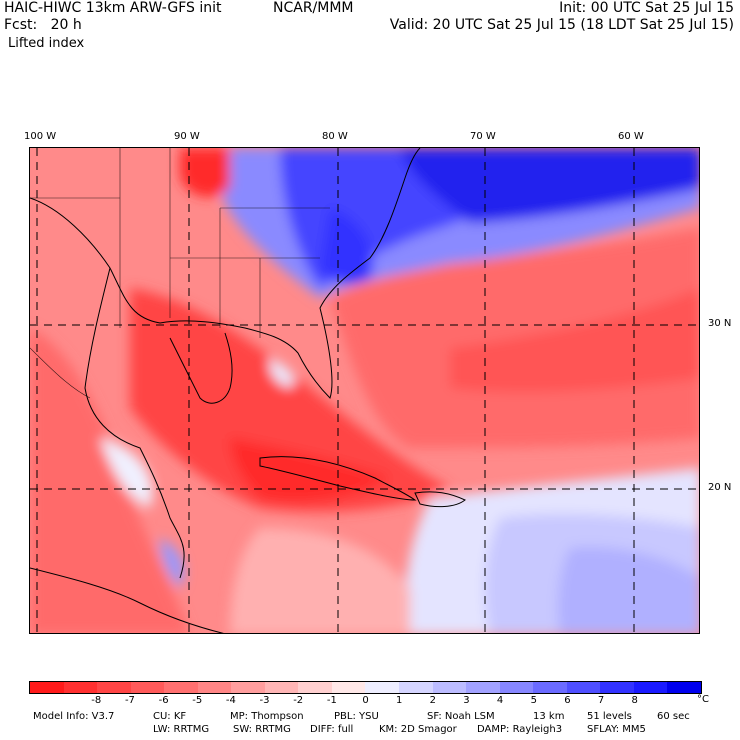  What do you see at coordinates (520, 729) in the screenshot?
I see `model-info-damp: DAMP: Rayleigh3` at bounding box center [520, 729].